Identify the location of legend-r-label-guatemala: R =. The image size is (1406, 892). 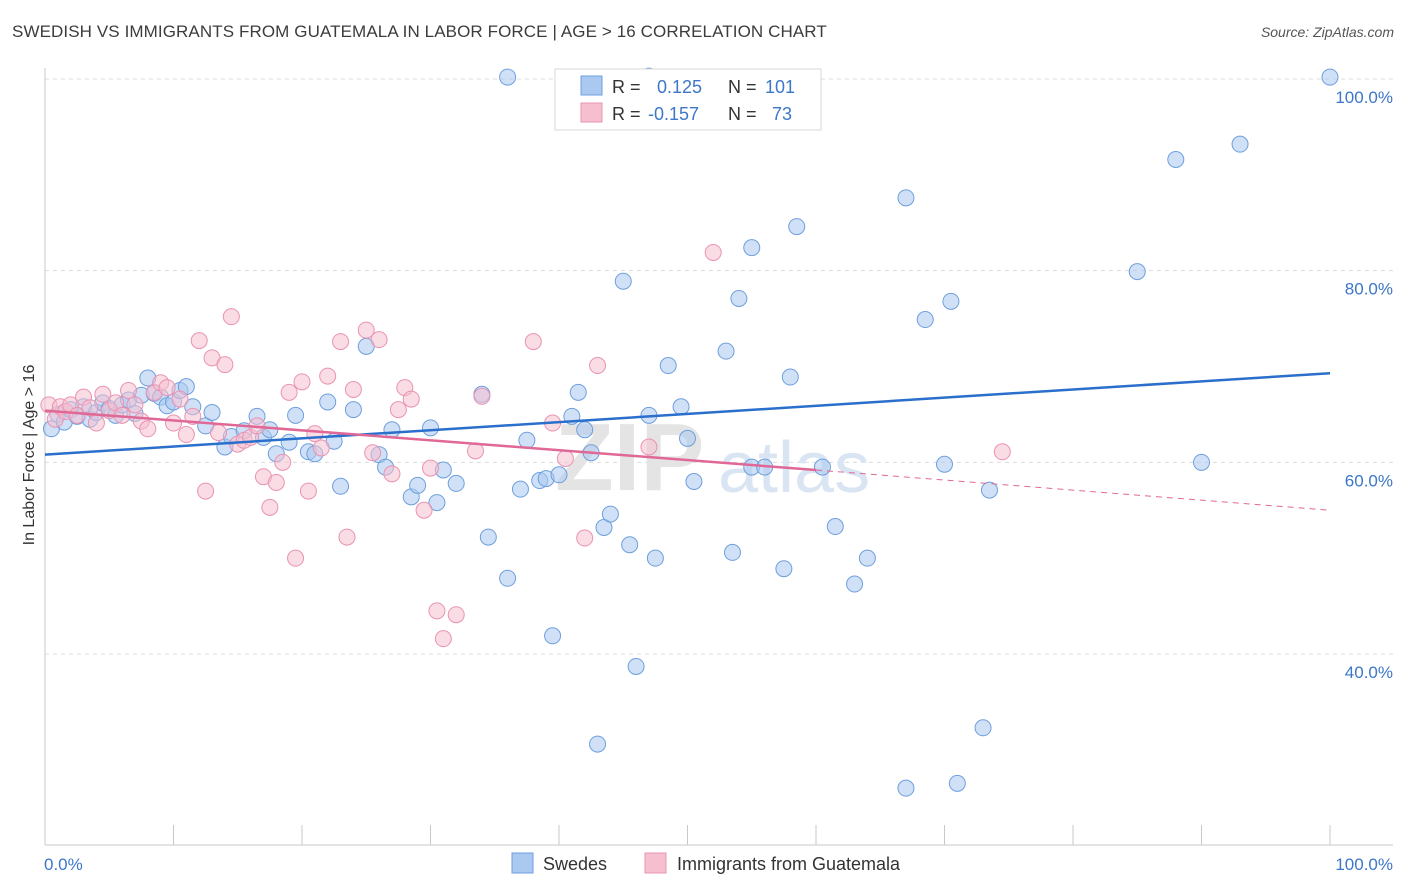
(626, 114).